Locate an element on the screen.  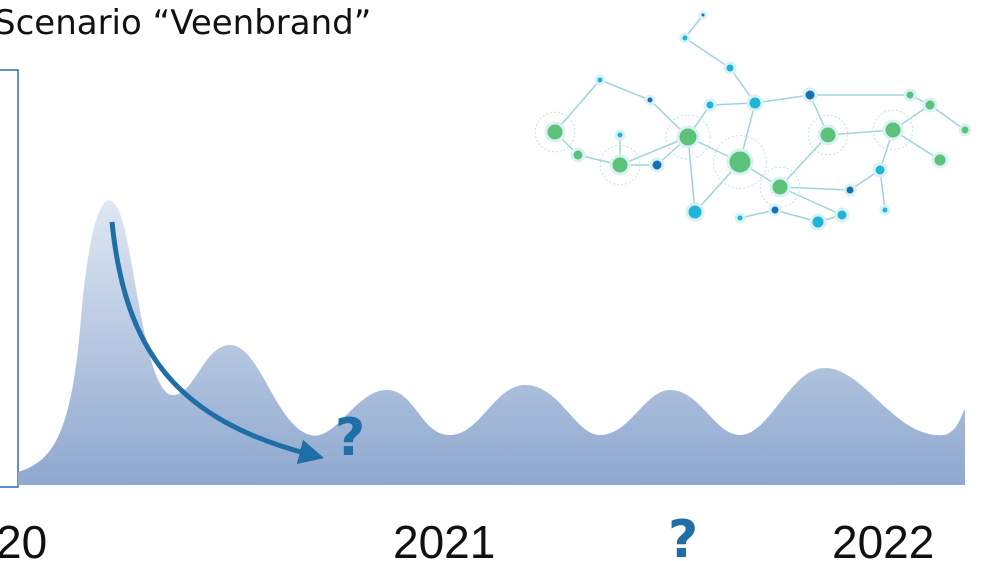
timeline-label: 2022 is located at coordinates (883, 538).